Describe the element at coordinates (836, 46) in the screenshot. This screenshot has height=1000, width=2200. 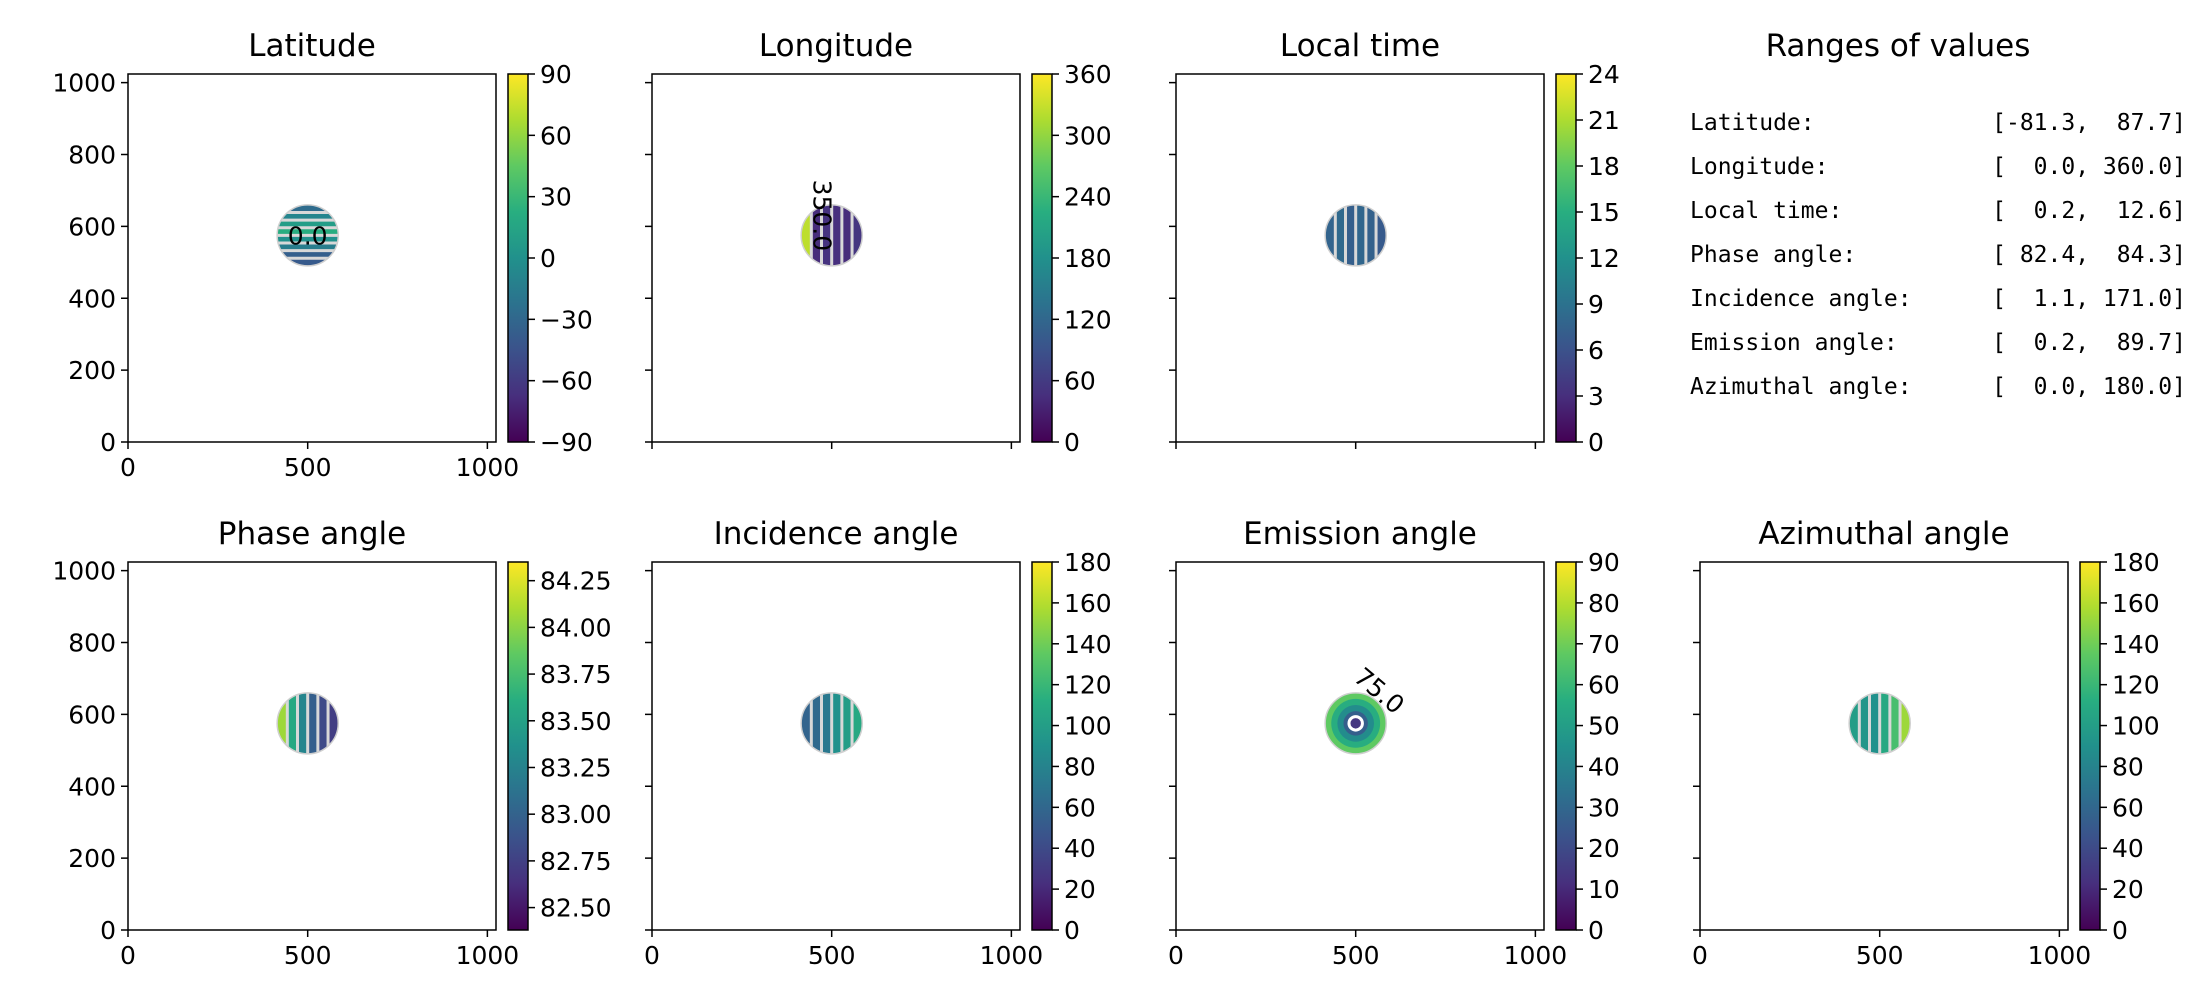
I see `panel-title: Longitude` at that location.